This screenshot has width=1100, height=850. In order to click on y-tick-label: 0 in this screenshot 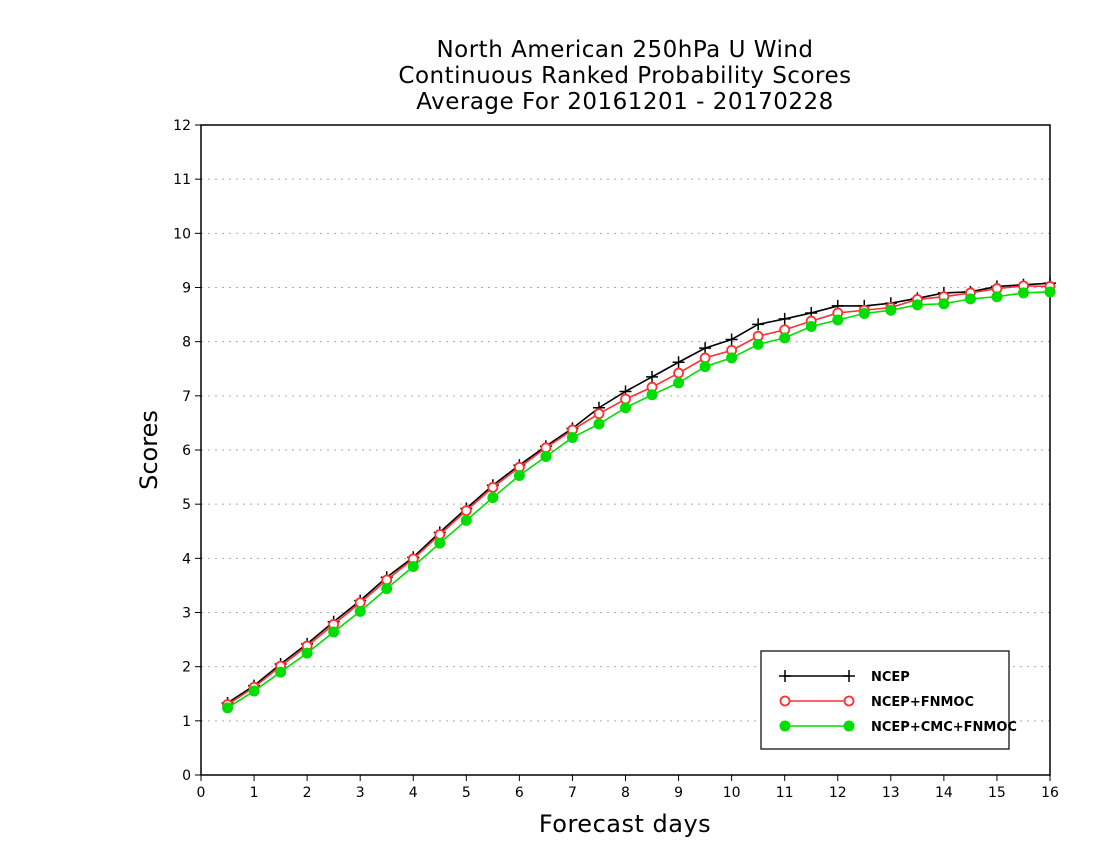, I will do `click(186, 776)`.